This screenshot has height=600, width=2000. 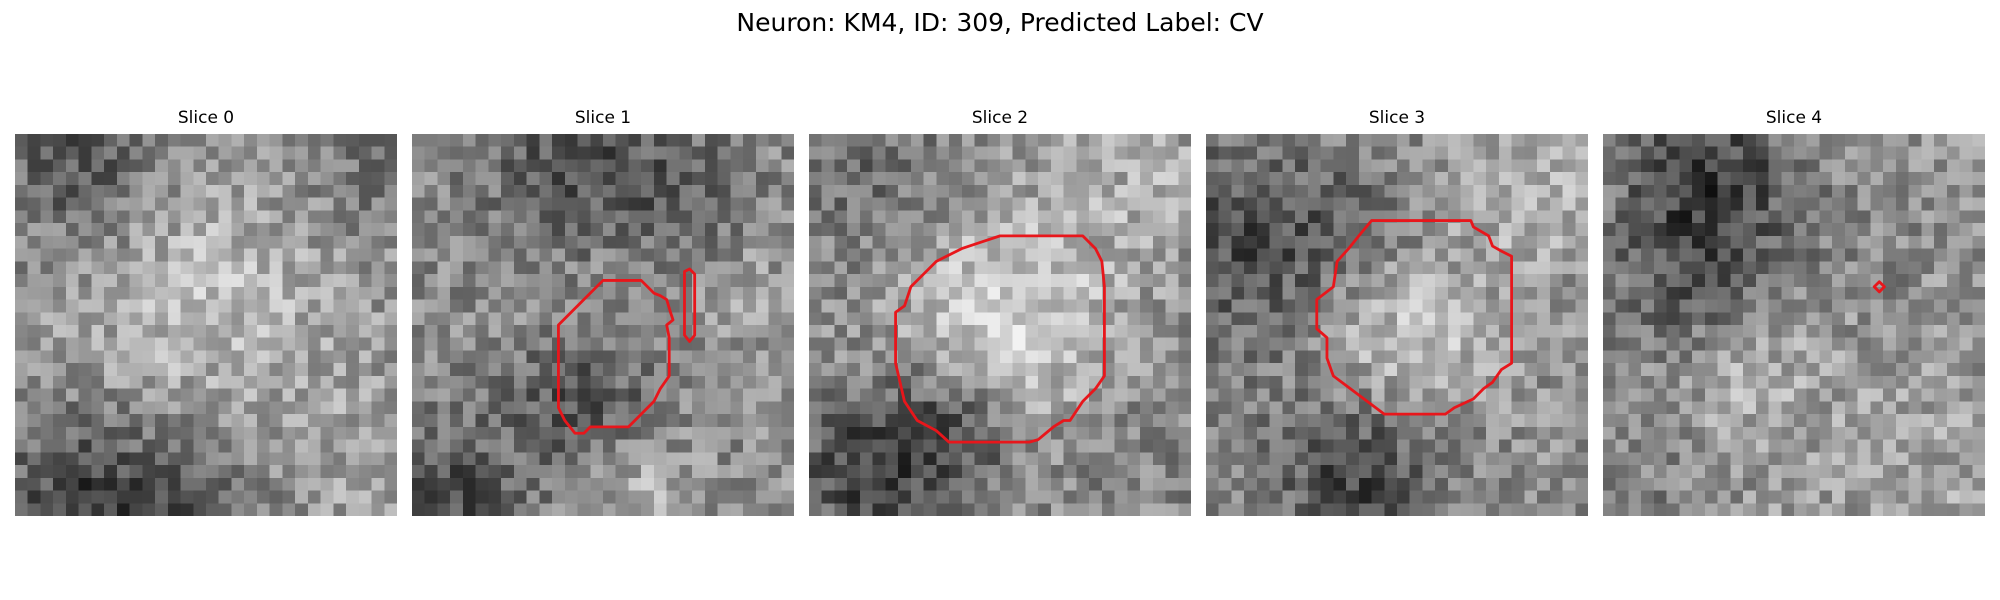 I want to click on slice-panel-2: Slice 2, so click(x=1000, y=314).